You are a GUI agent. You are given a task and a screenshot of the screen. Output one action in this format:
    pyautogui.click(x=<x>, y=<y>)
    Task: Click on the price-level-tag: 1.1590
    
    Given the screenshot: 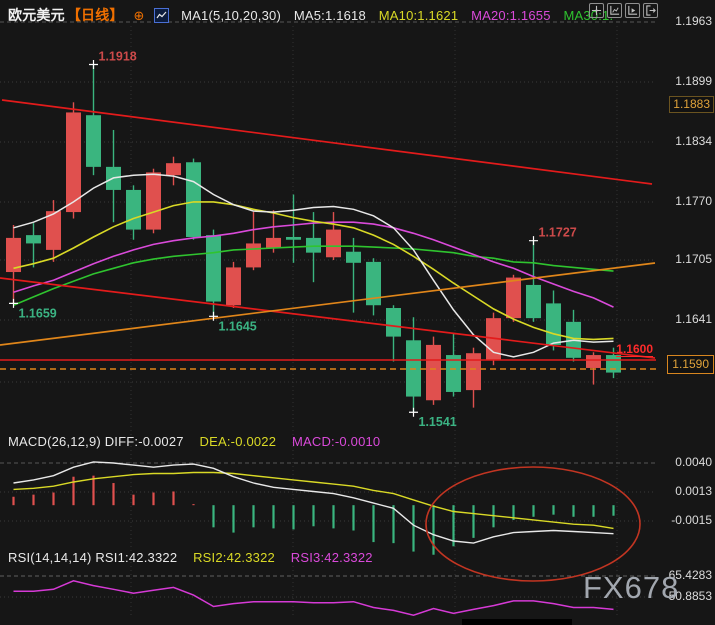 What is the action you would take?
    pyautogui.click(x=690, y=364)
    